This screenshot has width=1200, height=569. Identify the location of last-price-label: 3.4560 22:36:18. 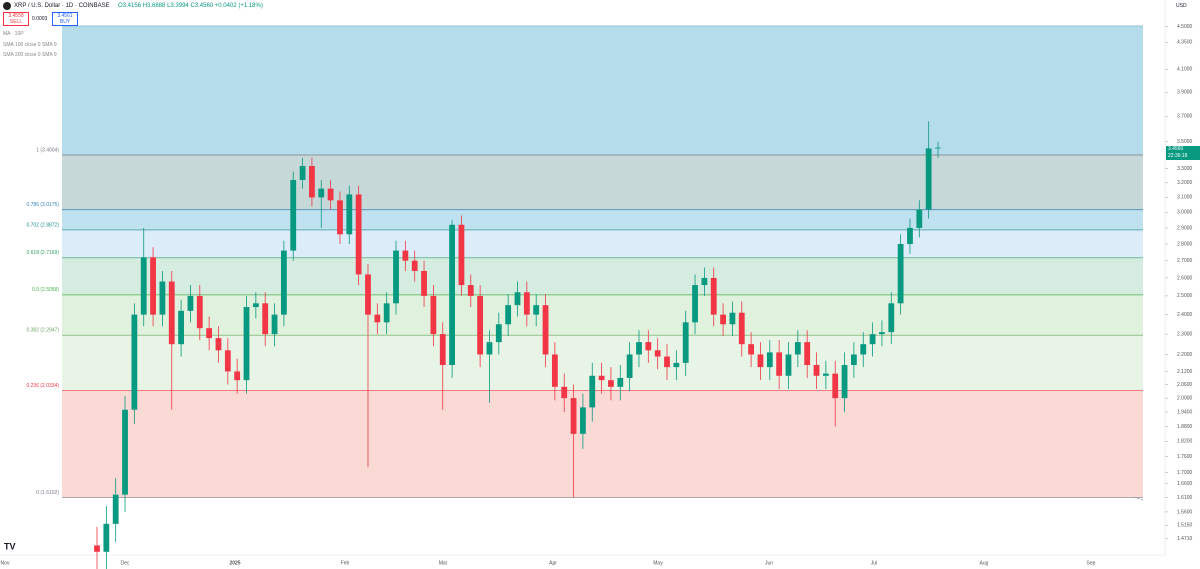
(1183, 153).